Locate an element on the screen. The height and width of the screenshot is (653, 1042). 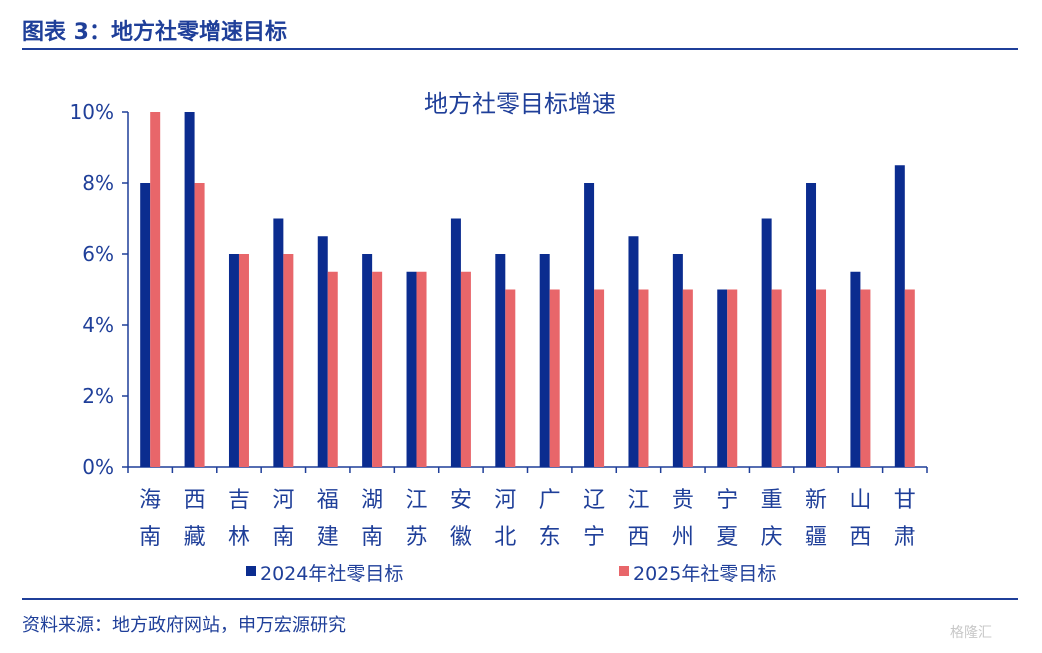
x-tick-label-line1: 湖 is located at coordinates (372, 500).